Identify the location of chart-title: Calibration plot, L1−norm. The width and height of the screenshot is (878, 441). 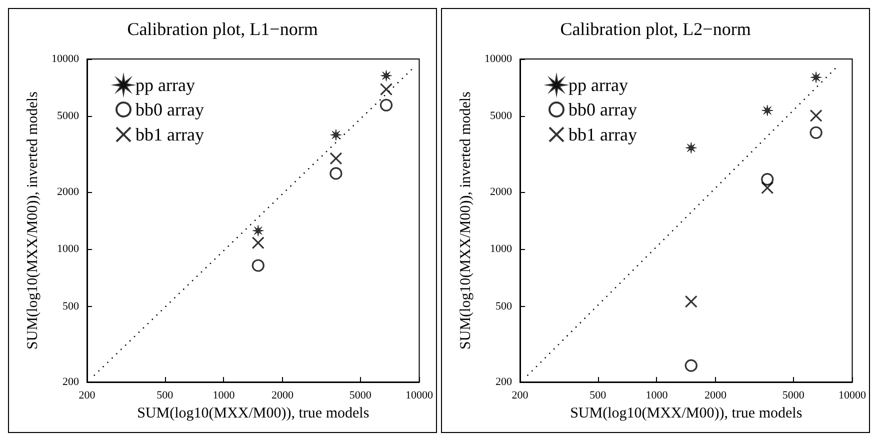
(222, 29).